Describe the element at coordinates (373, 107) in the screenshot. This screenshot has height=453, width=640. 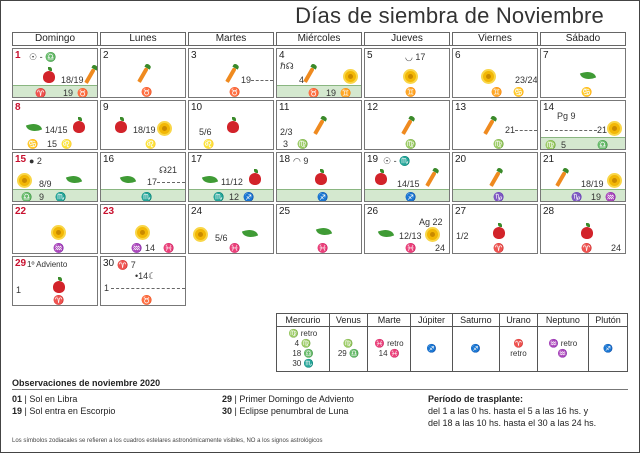
I see `day-number: 12` at that location.